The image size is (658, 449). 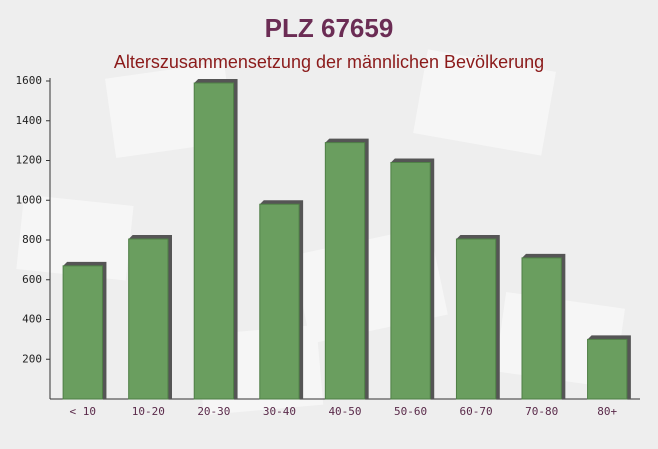 What do you see at coordinates (279, 411) in the screenshot?
I see `x-tick-label: 30-40` at bounding box center [279, 411].